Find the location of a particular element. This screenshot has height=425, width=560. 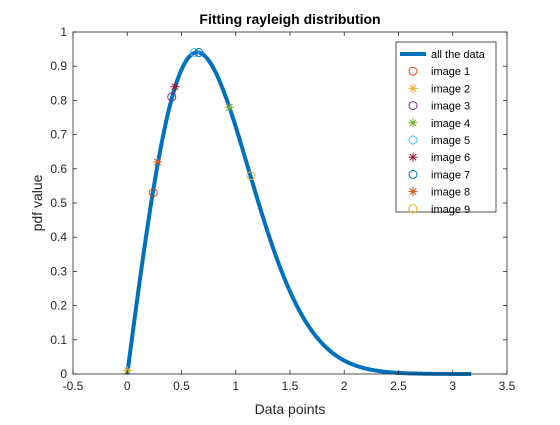

y-tick-label: 0.8 is located at coordinates (58, 100).